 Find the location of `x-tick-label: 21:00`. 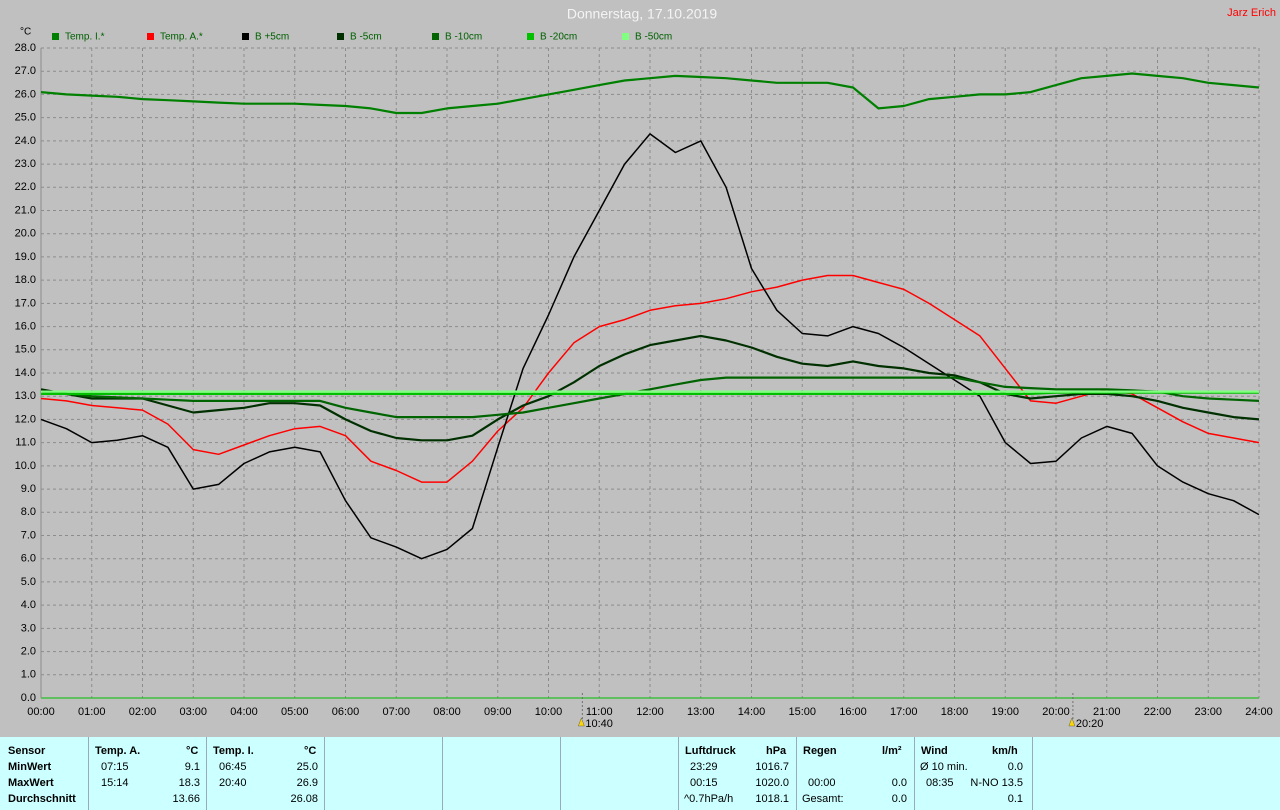

x-tick-label: 21:00 is located at coordinates (1107, 712).